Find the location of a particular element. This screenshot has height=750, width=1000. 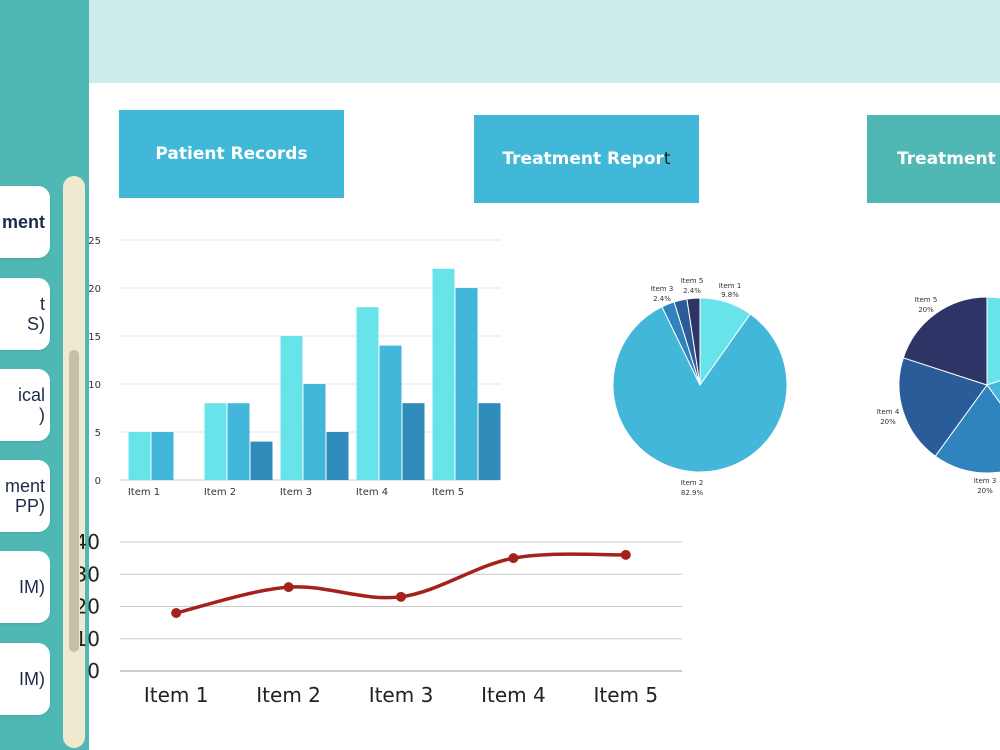

sidebar-item-4: ment PP) is located at coordinates (25, 496).